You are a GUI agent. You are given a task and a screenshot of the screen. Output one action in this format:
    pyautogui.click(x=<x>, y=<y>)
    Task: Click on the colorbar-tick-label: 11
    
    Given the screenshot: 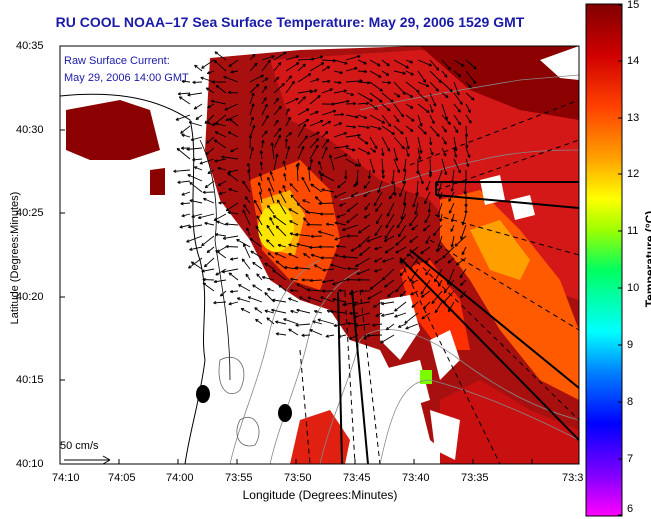 What is the action you would take?
    pyautogui.click(x=633, y=231)
    